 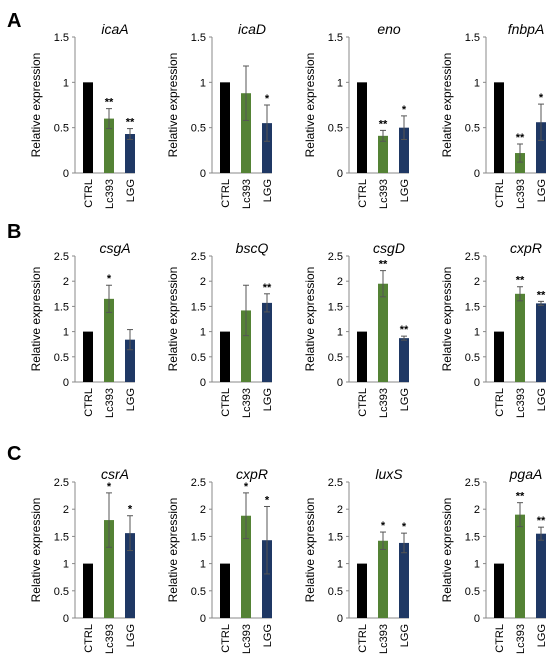 What do you see at coordinates (389, 474) in the screenshot?
I see `chart-title: luxS` at bounding box center [389, 474].